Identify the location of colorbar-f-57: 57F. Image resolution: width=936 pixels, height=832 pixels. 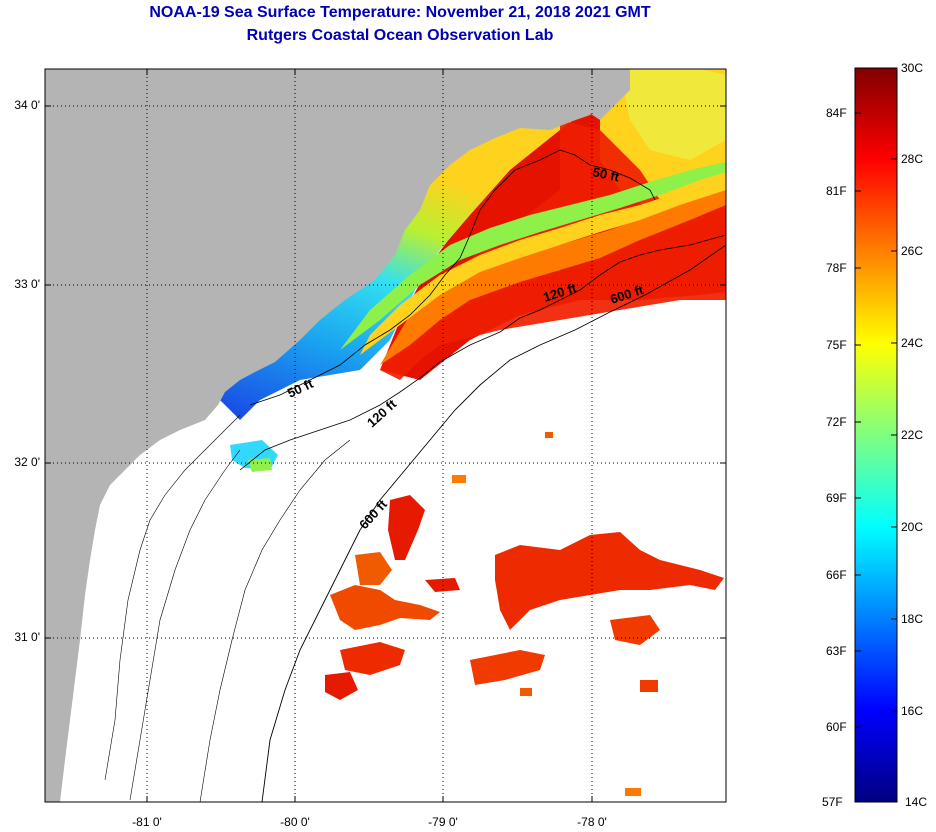
(832, 802).